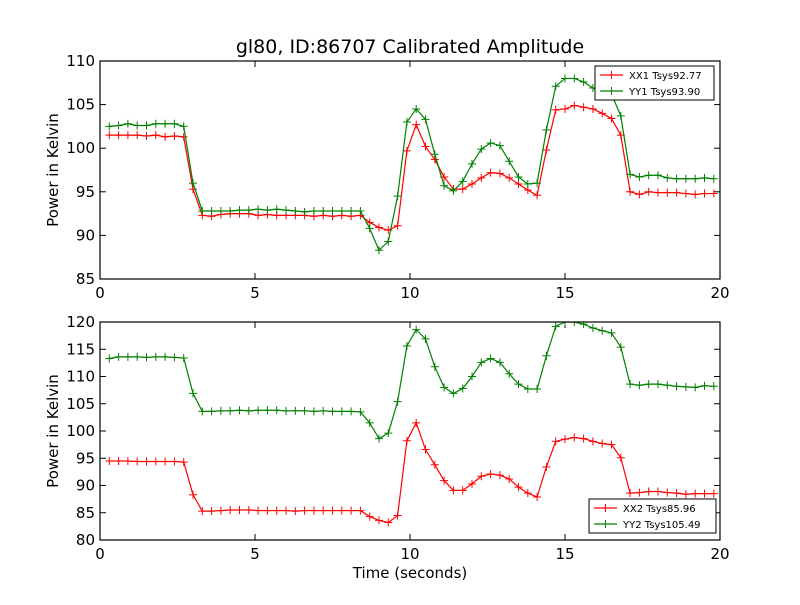 The width and height of the screenshot is (800, 605). Describe the element at coordinates (661, 525) in the screenshot. I see `legend-label: YY2 Tsys105.49` at that location.